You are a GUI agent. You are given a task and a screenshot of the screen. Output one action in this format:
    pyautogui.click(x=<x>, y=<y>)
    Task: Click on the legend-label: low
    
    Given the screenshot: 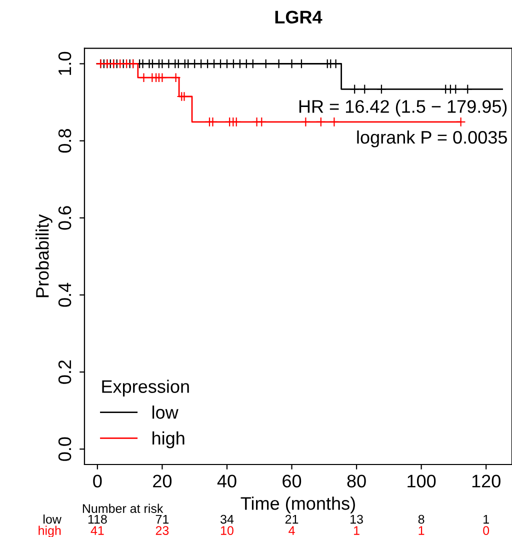 What is the action you would take?
    pyautogui.click(x=165, y=412)
    